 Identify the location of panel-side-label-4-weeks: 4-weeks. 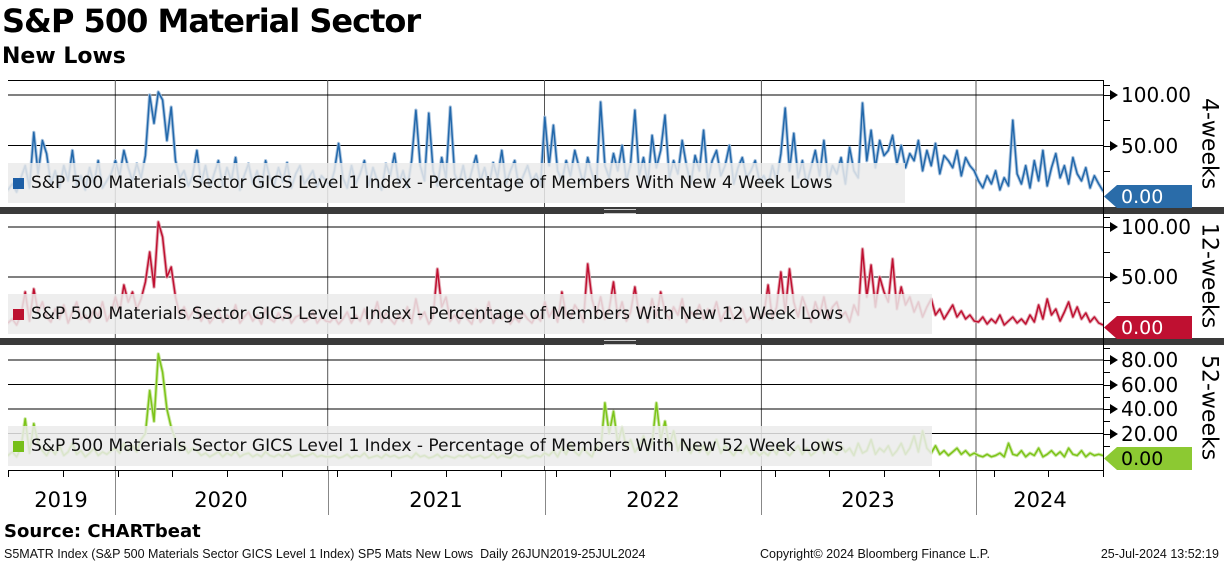
(1209, 143).